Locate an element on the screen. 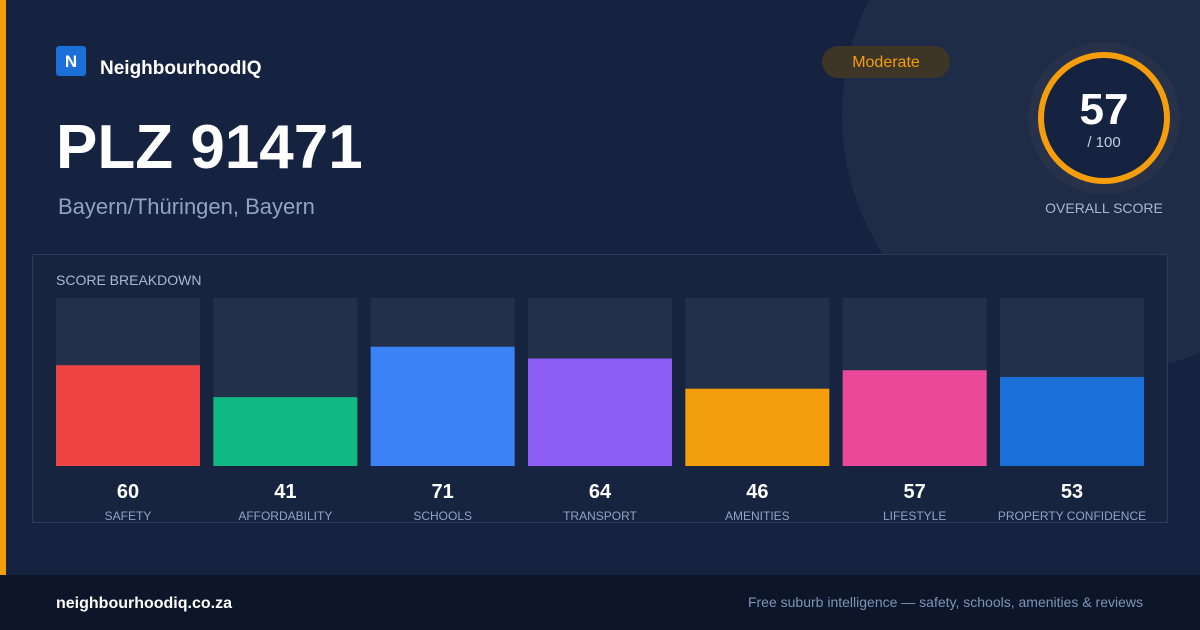 This screenshot has height=630, width=1200. category-label: LIFESTYLE is located at coordinates (914, 516).